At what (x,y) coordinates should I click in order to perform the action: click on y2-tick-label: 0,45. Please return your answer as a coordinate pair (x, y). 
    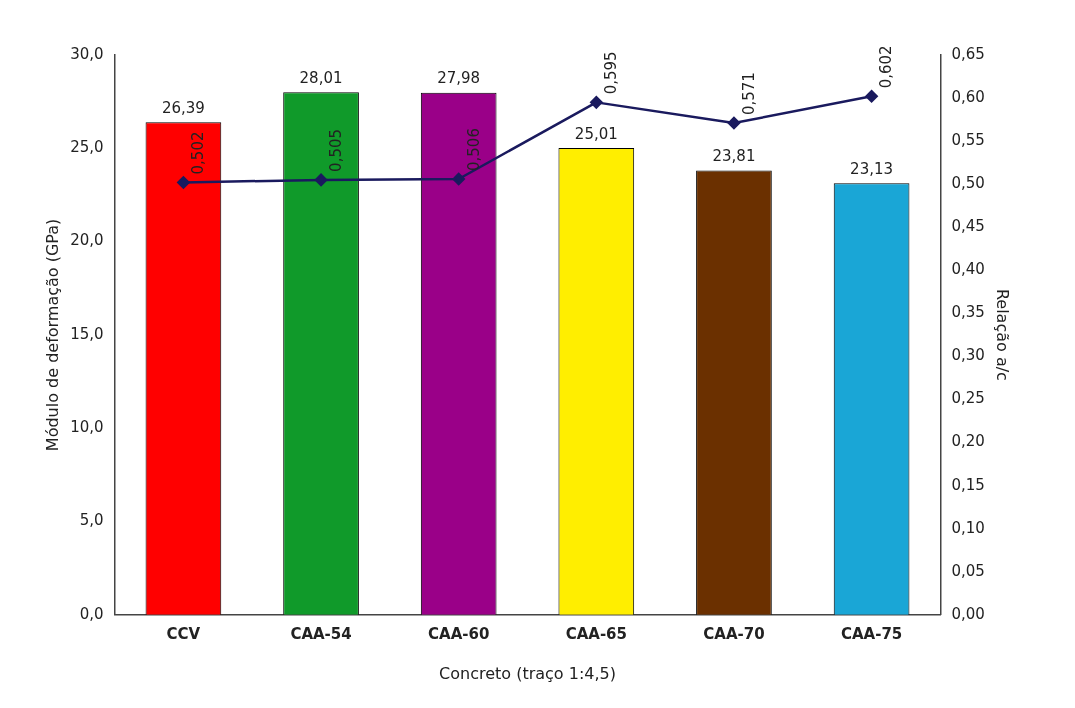
    Looking at the image, I should click on (968, 226).